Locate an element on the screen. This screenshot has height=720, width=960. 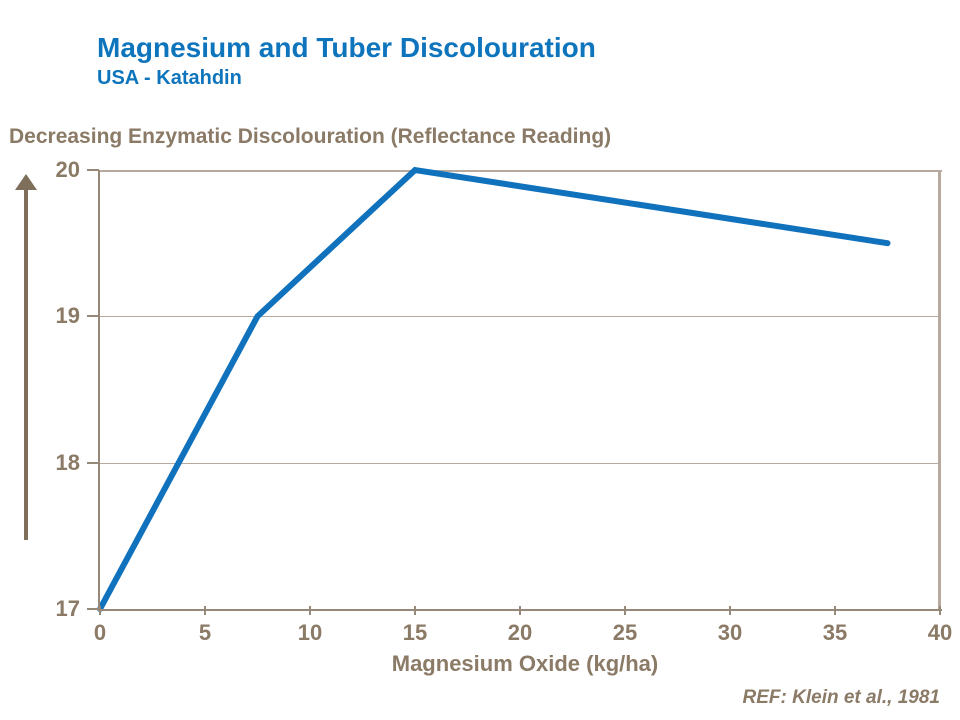
up-arrow-icon is located at coordinates (26, 364).